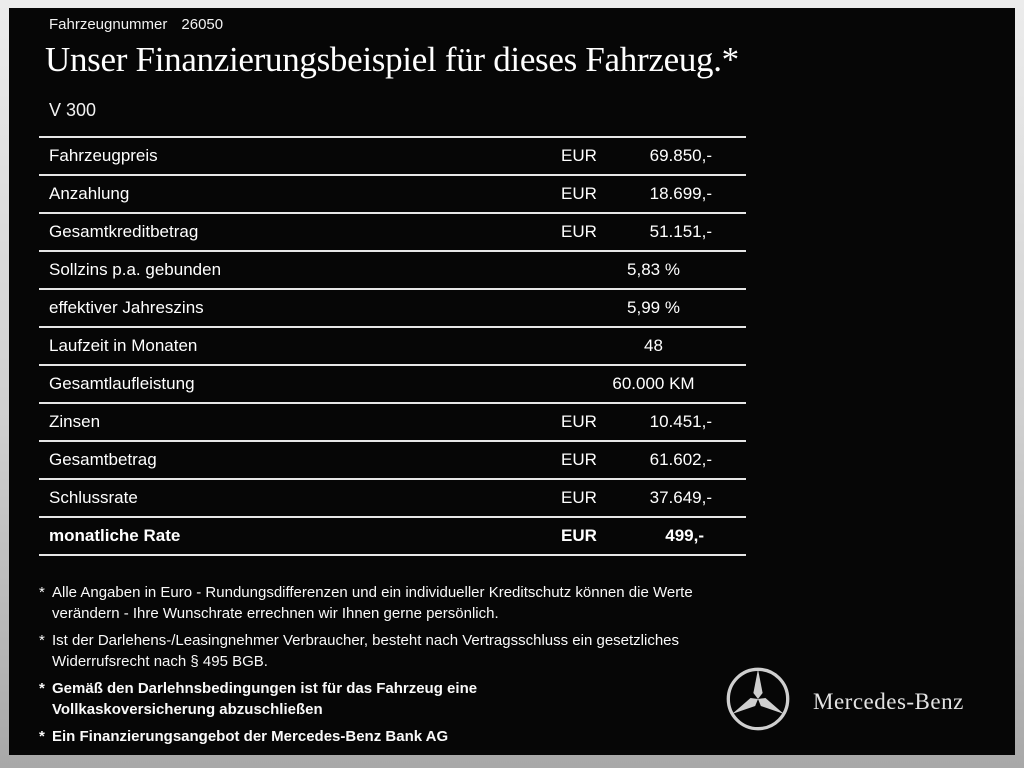 Image resolution: width=1024 pixels, height=768 pixels. I want to click on row-value-cell: EUR 10.451,-, so click(653, 422).